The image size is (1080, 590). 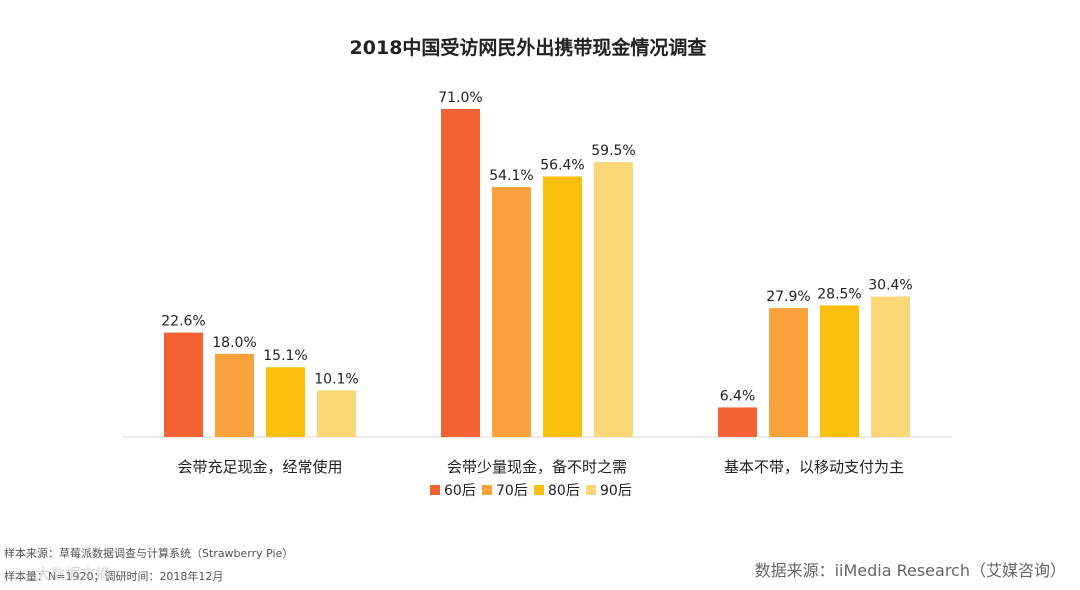 I want to click on bar-70后-1, so click(x=234, y=395).